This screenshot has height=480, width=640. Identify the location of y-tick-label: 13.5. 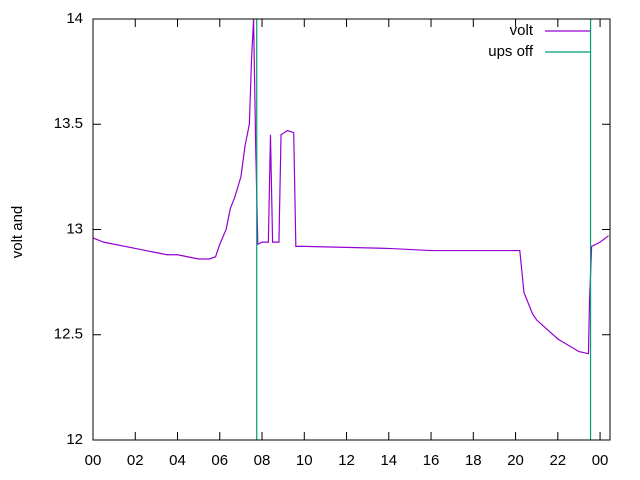
(68, 123).